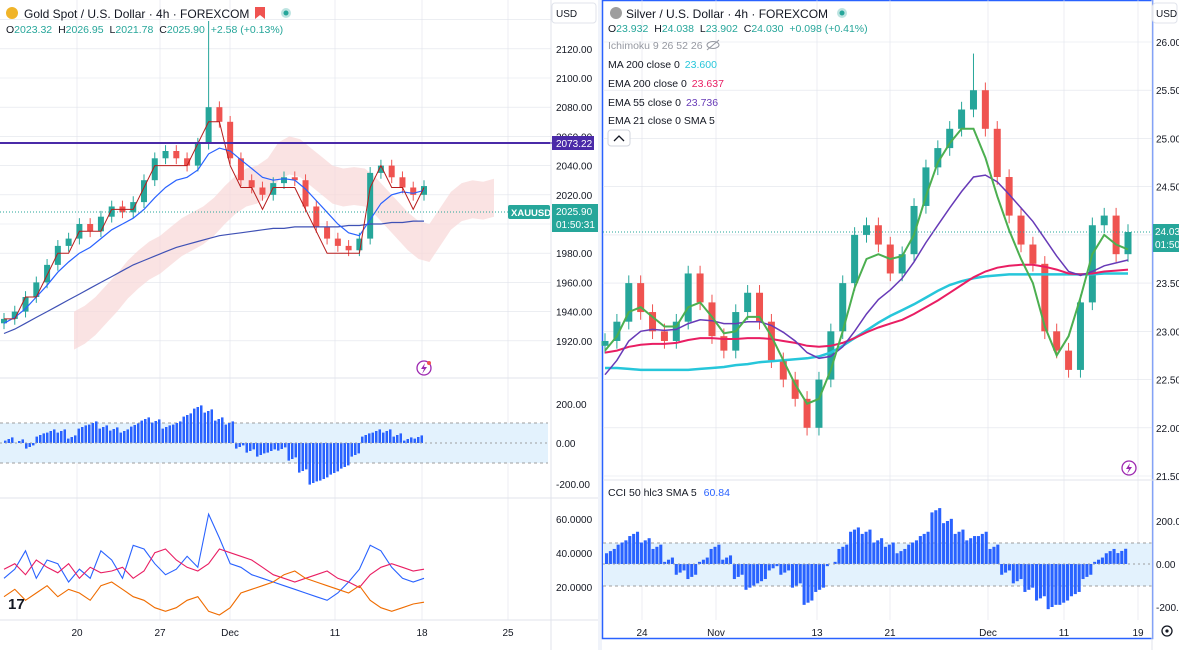 This screenshot has width=1179, height=655. What do you see at coordinates (1167, 91) in the screenshot?
I see `silver-price-tick: 25.50` at bounding box center [1167, 91].